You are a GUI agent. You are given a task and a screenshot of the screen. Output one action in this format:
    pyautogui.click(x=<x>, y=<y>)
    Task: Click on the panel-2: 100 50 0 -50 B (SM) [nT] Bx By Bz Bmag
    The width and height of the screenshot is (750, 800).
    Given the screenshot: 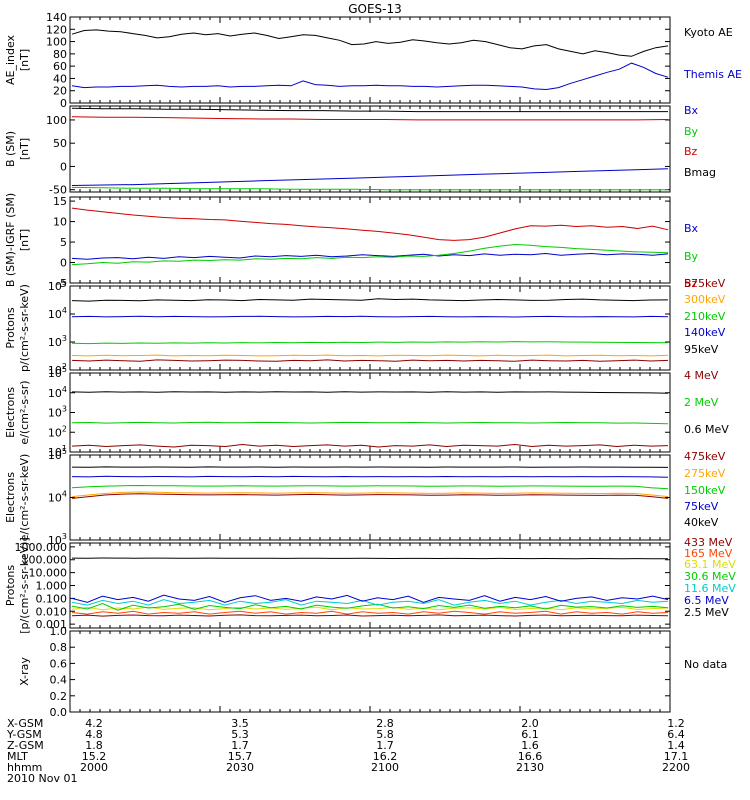 What is the action you would take?
    pyautogui.click(x=360, y=150)
    